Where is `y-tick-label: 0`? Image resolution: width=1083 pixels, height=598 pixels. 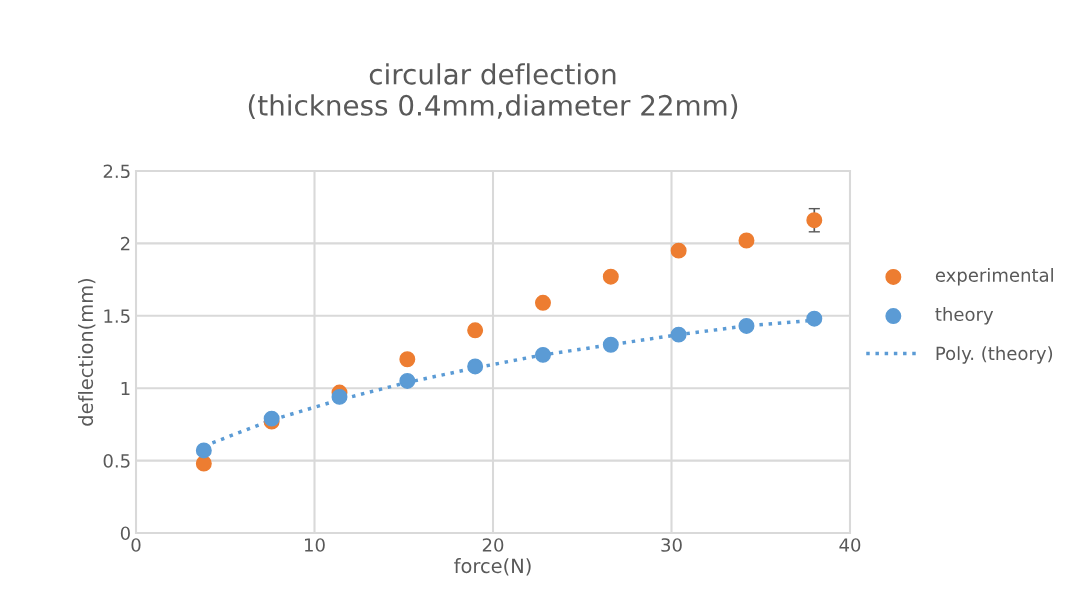
y-tick-label: 0 is located at coordinates (125, 533).